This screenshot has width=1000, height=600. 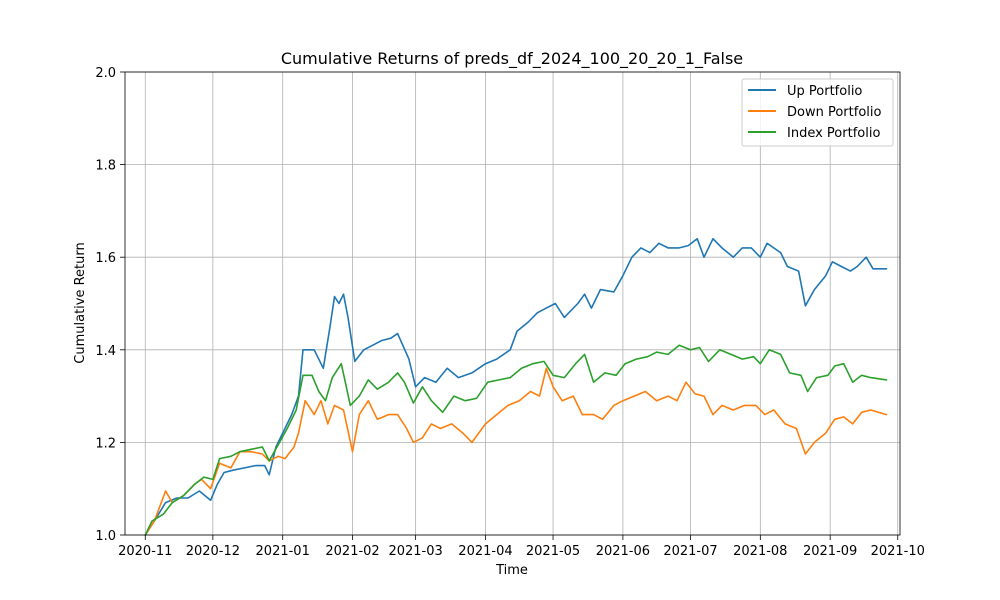 I want to click on x-tick-label: 2021-07, so click(x=690, y=551).